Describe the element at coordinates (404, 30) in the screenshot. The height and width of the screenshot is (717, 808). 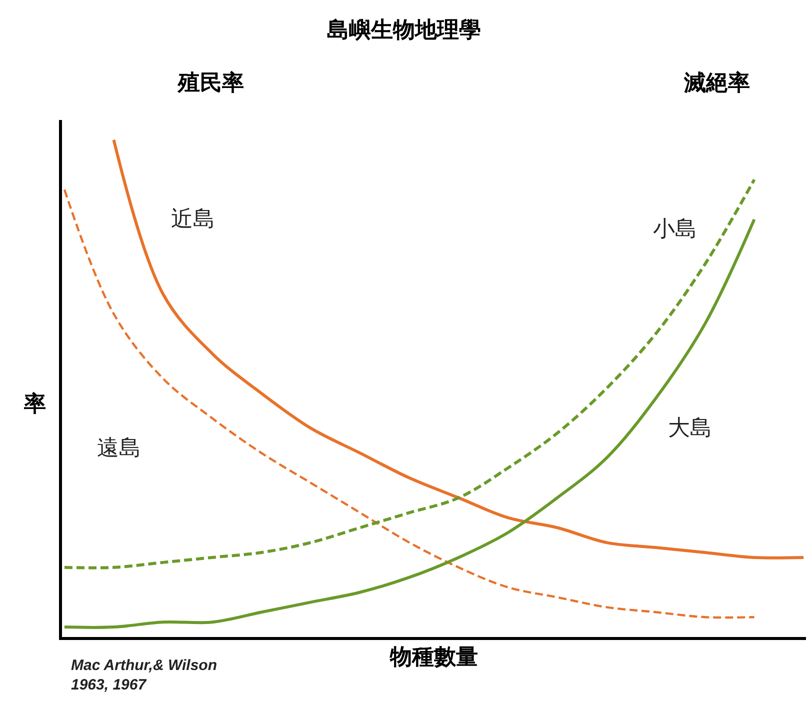
I see `chart-title: 島嶼生物地理學` at that location.